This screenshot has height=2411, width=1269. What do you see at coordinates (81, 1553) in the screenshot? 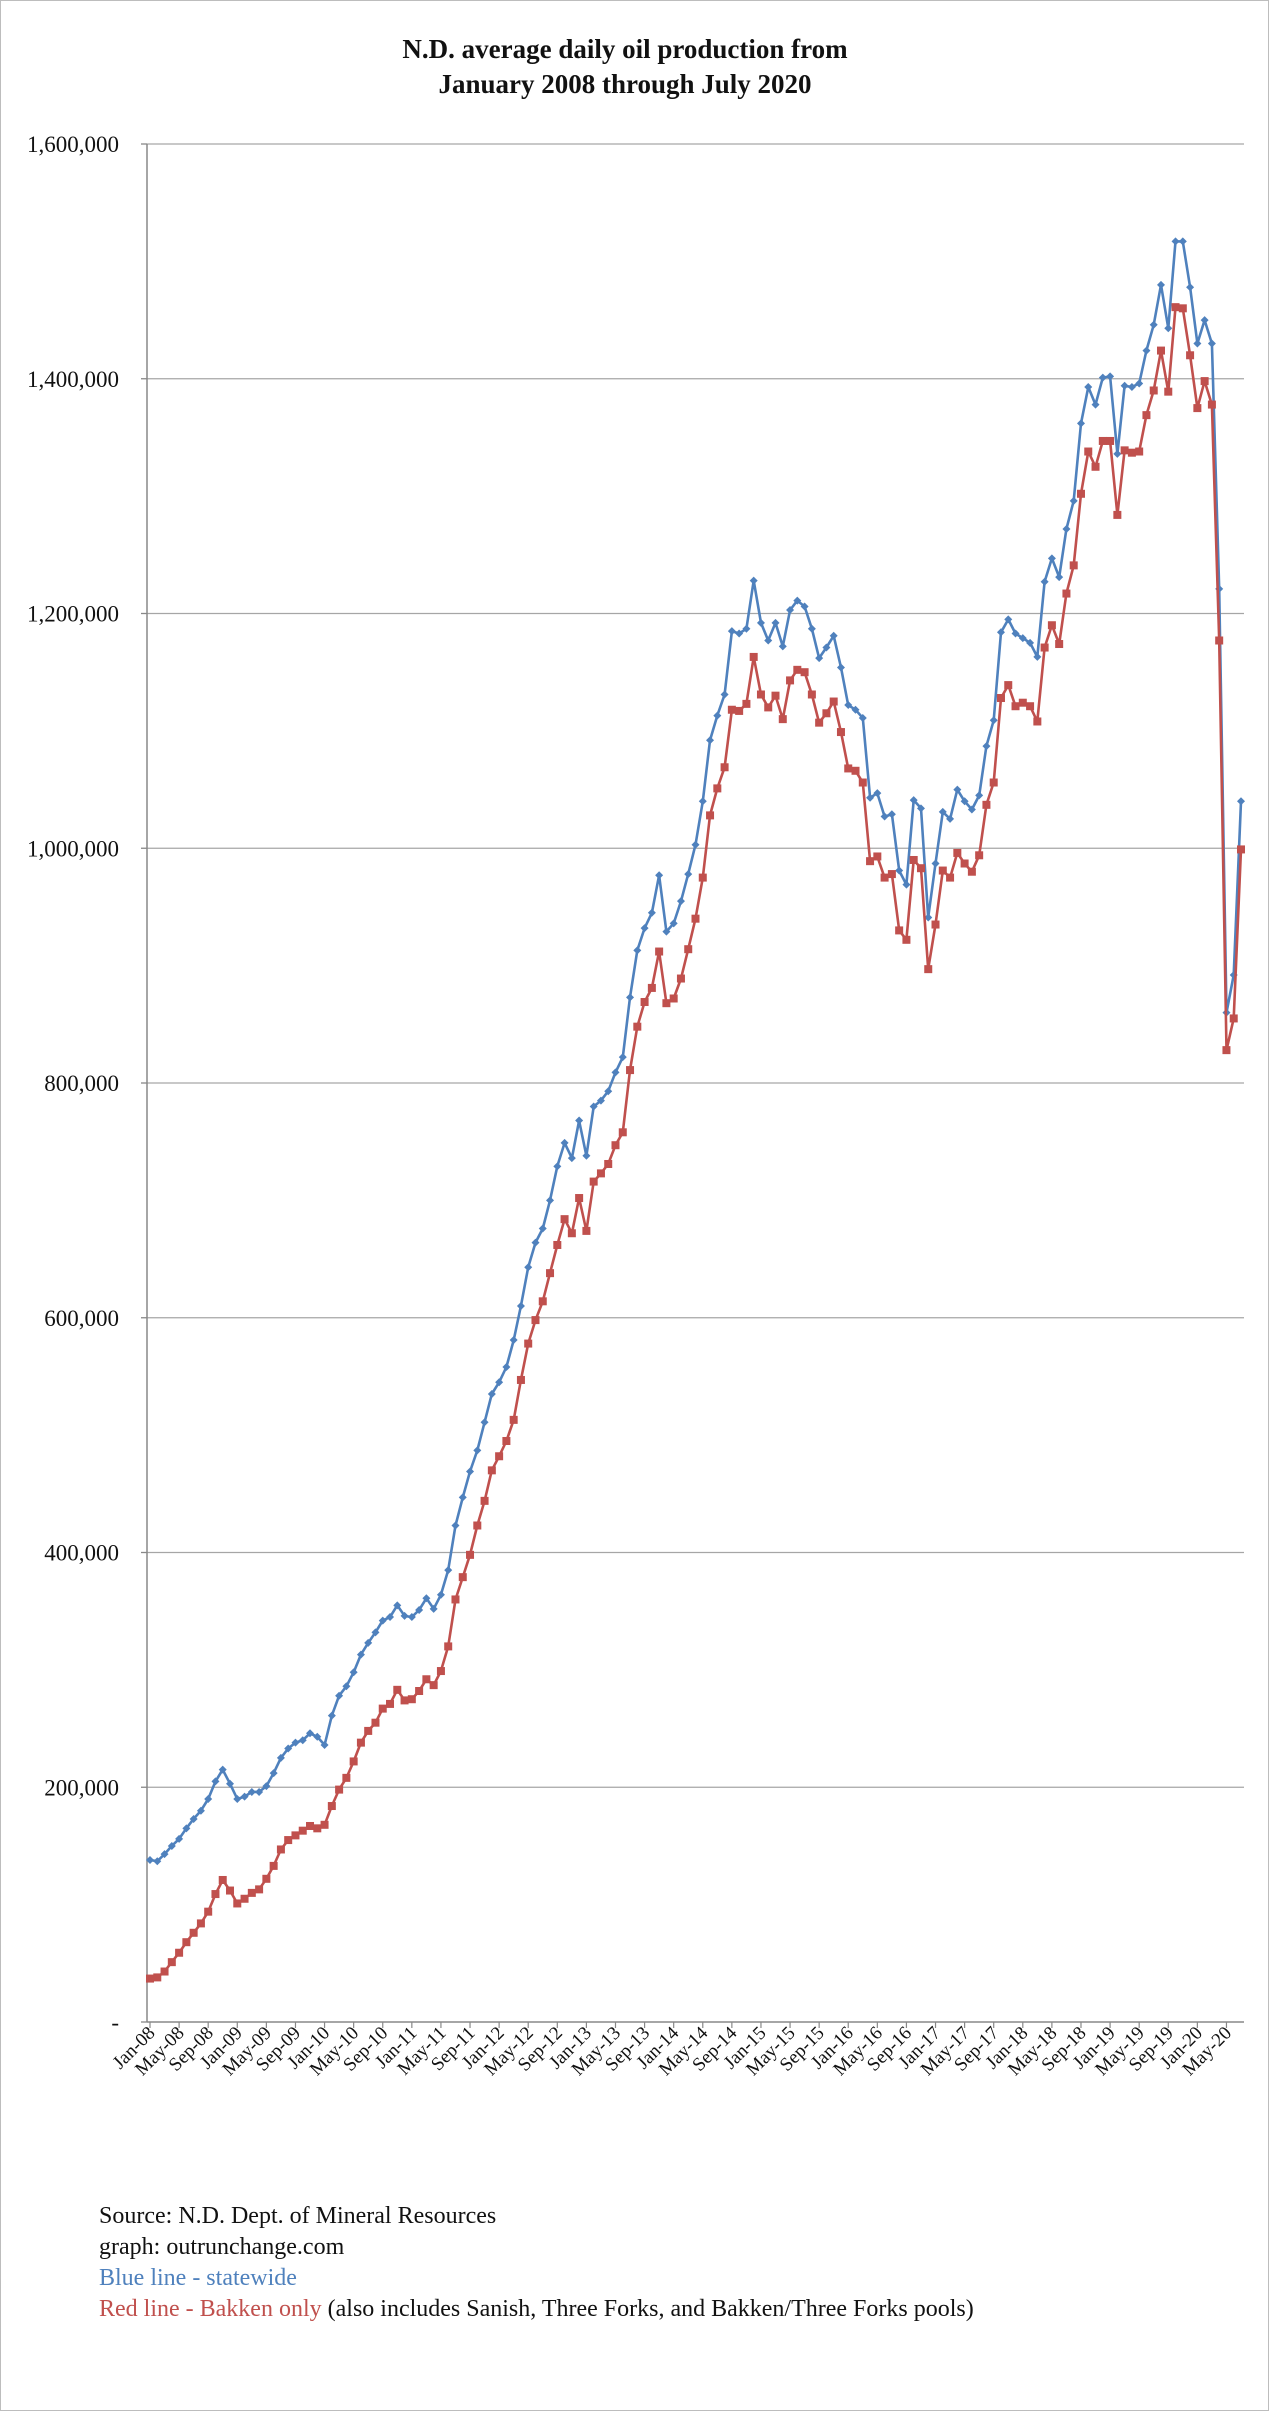
I see `y-tick-label: 400,000` at bounding box center [81, 1553].